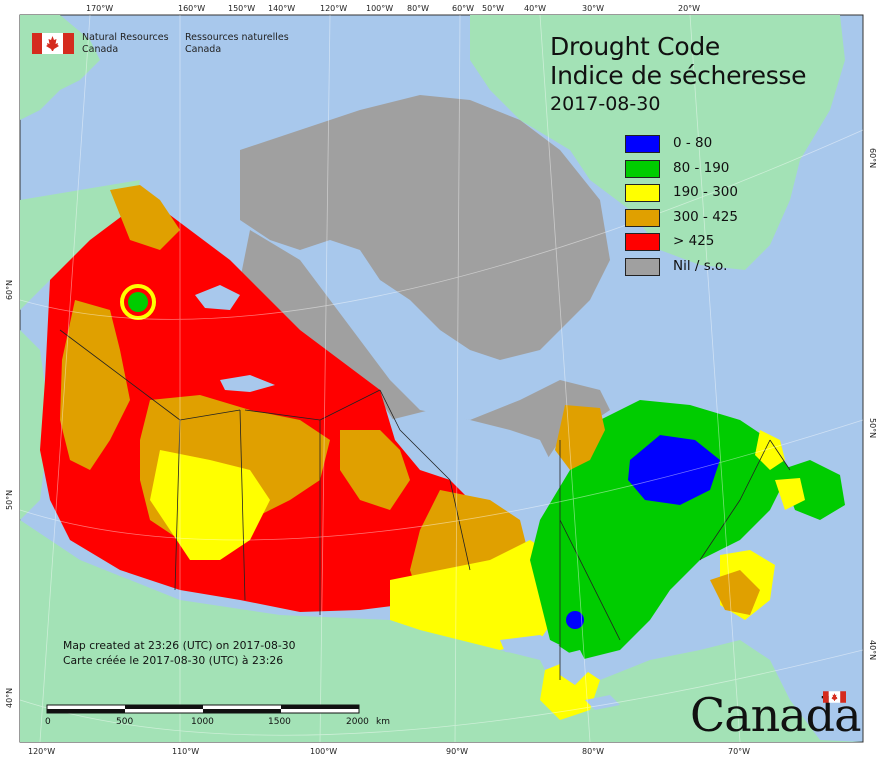  What do you see at coordinates (389, 751) in the screenshot?
I see `bottom-tick-labels: 120°W 110°W 100°W 90°W 80°W 70°W` at bounding box center [389, 751].